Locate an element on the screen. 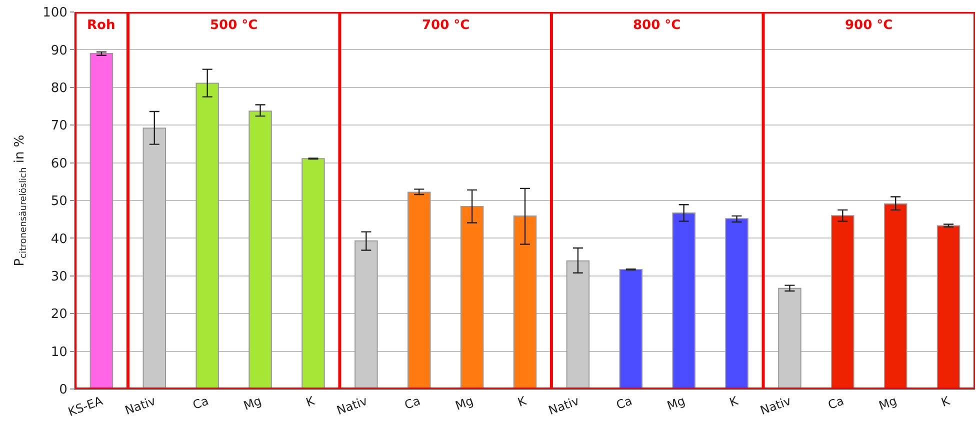 The width and height of the screenshot is (980, 437). y-tick-label: 100 is located at coordinates (55, 13).